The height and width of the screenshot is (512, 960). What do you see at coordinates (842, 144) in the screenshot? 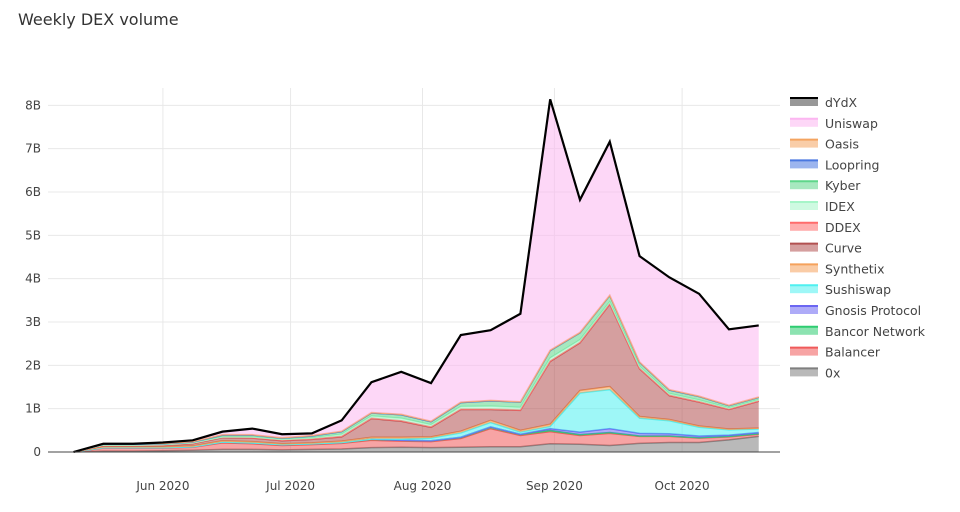
I see `legend-label: Oasis` at bounding box center [842, 144].